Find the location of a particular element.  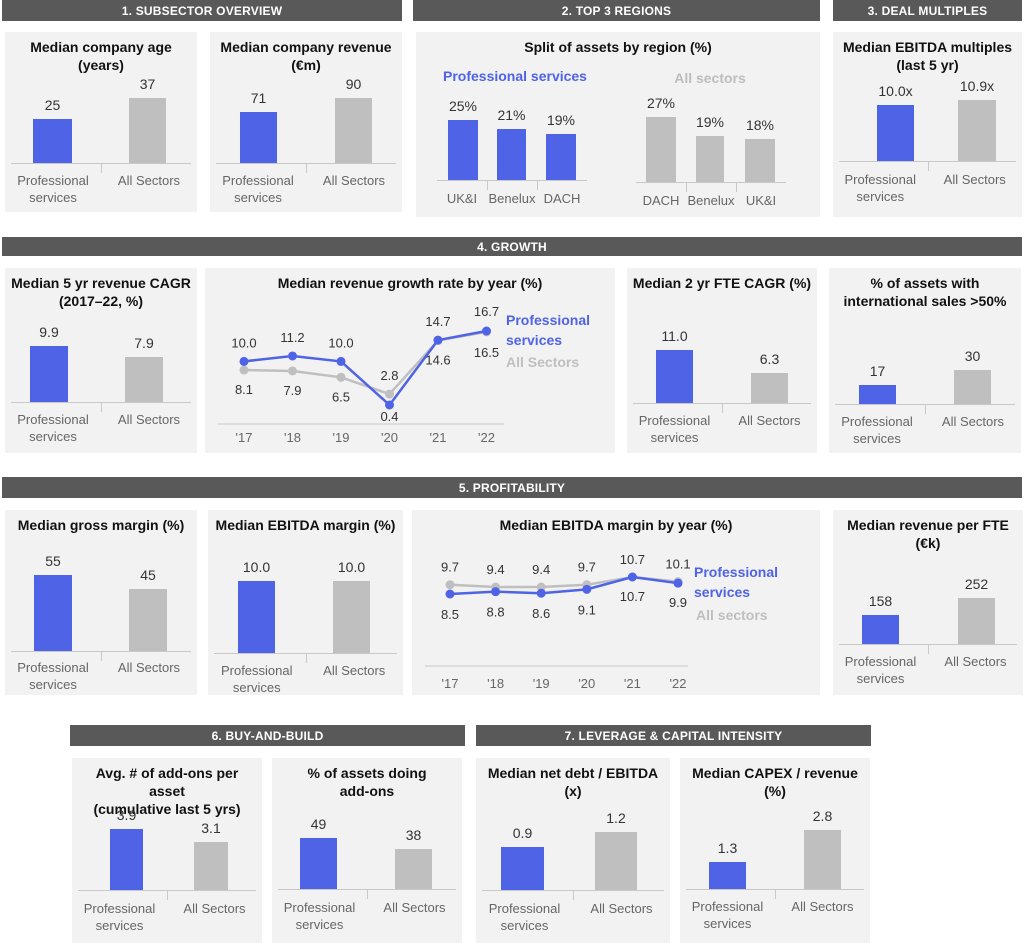

data-label: 10.0x is located at coordinates (895, 91).